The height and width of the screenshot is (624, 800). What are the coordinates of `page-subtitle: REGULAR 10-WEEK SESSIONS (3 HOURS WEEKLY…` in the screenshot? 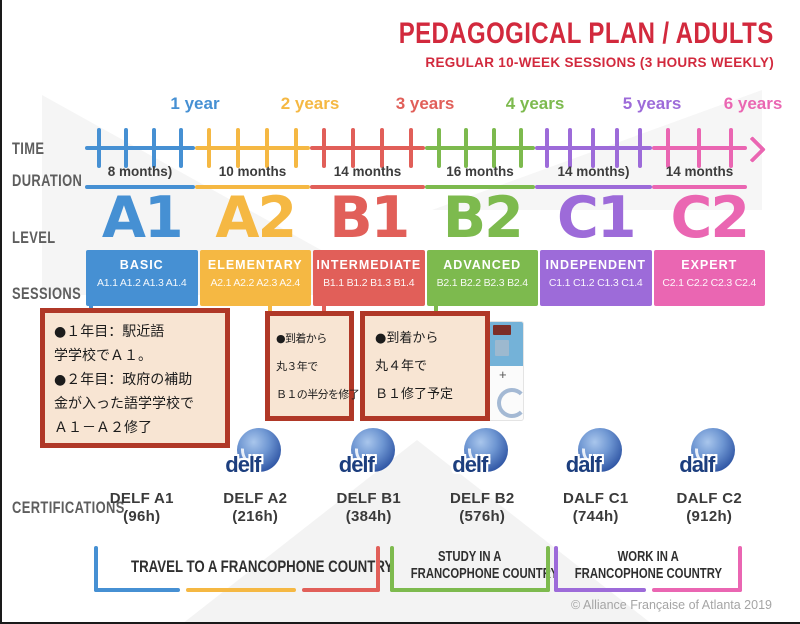 It's located at (599, 62).